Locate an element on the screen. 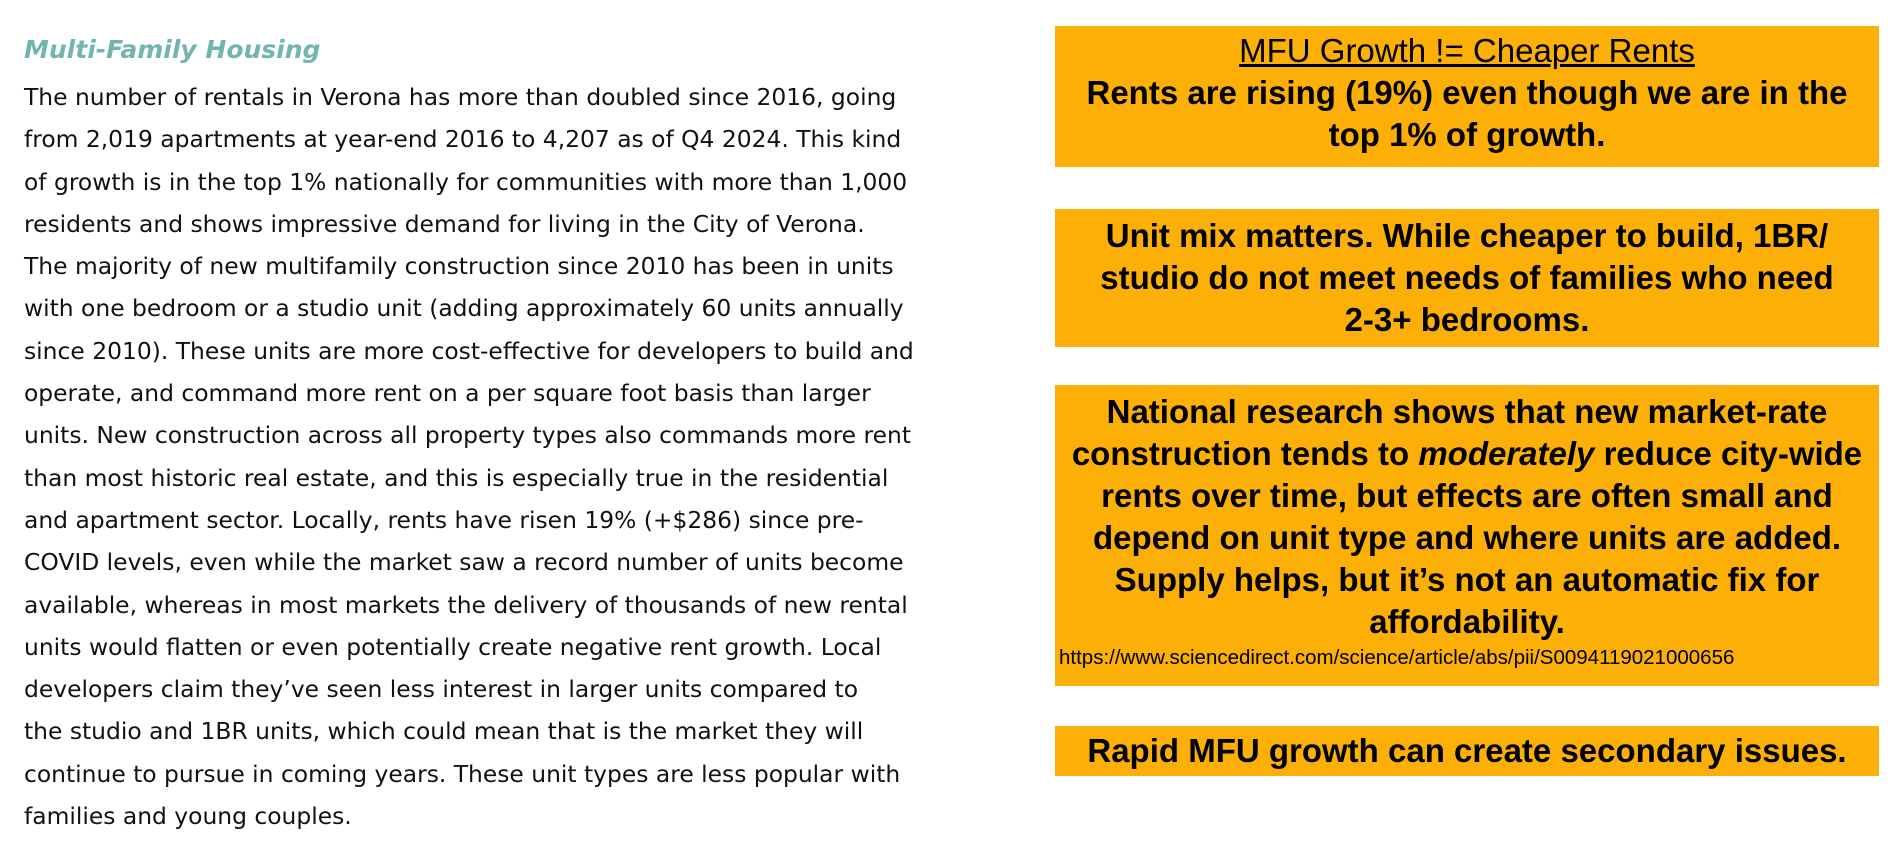  unit-mix-callout-line: 2-3+ bedrooms. is located at coordinates (1467, 319).